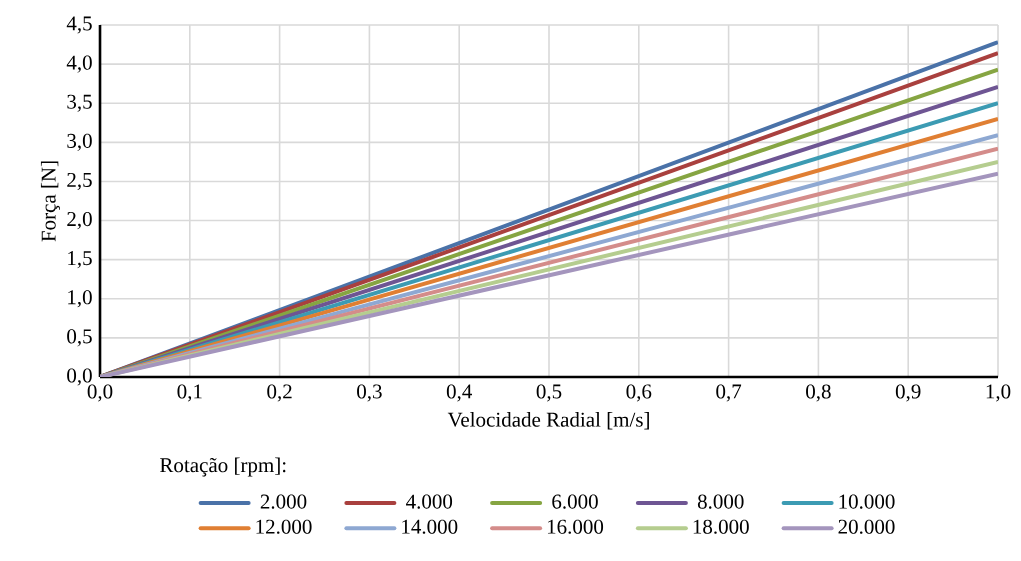 This screenshot has height=561, width=1021. What do you see at coordinates (818, 393) in the screenshot?
I see `x-tick-label: 0,8` at bounding box center [818, 393].